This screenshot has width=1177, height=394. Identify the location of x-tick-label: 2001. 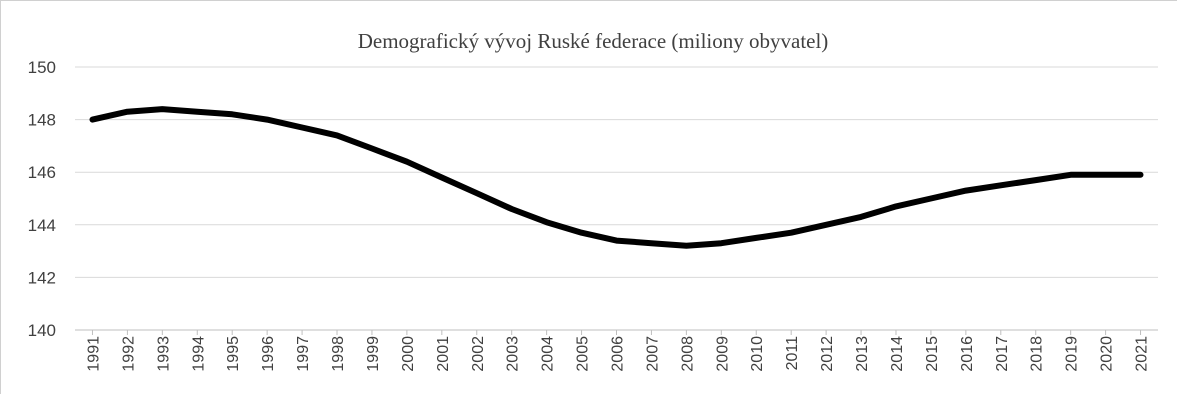
(443, 354).